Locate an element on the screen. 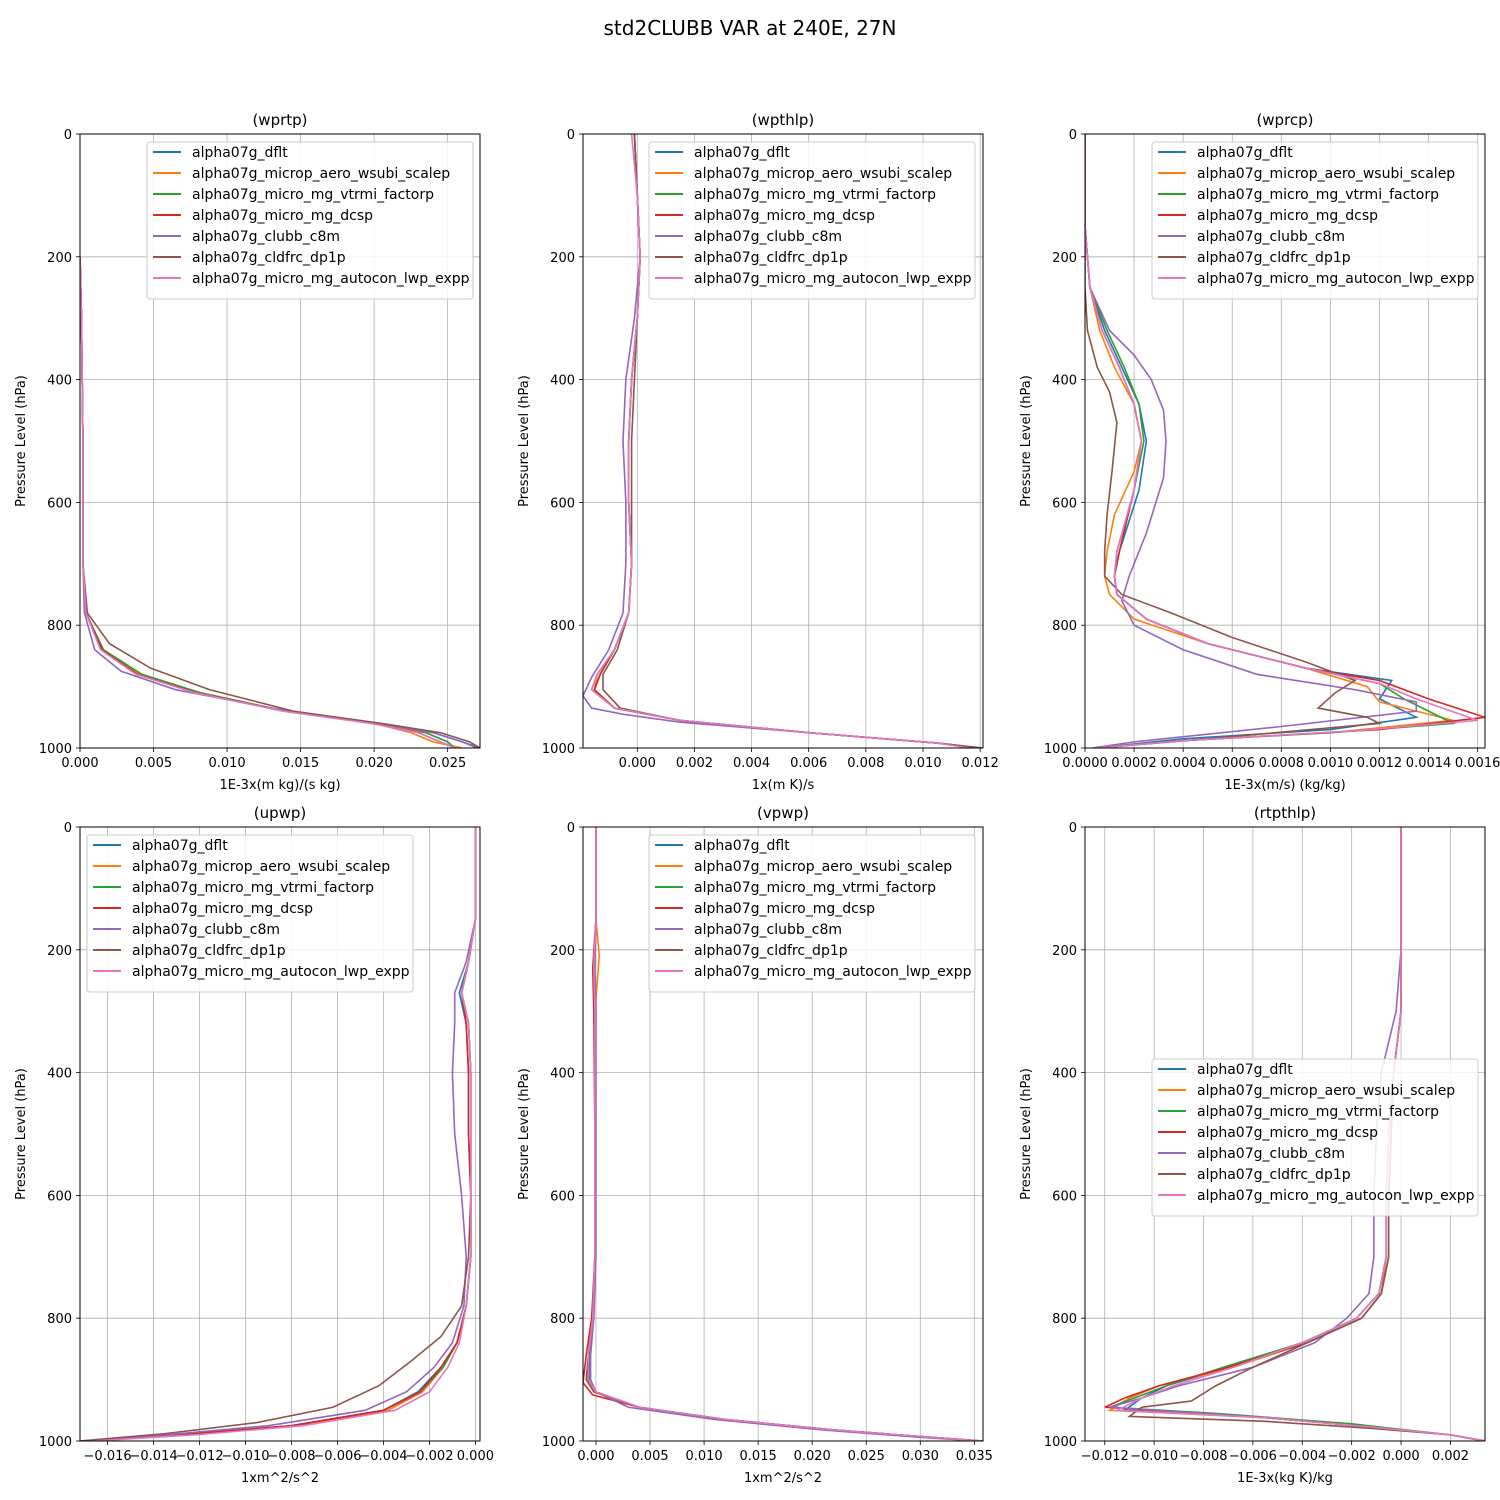 The width and height of the screenshot is (1500, 1500). series-line-alpha07g_cldfrc_dp1p is located at coordinates (1234, 441).